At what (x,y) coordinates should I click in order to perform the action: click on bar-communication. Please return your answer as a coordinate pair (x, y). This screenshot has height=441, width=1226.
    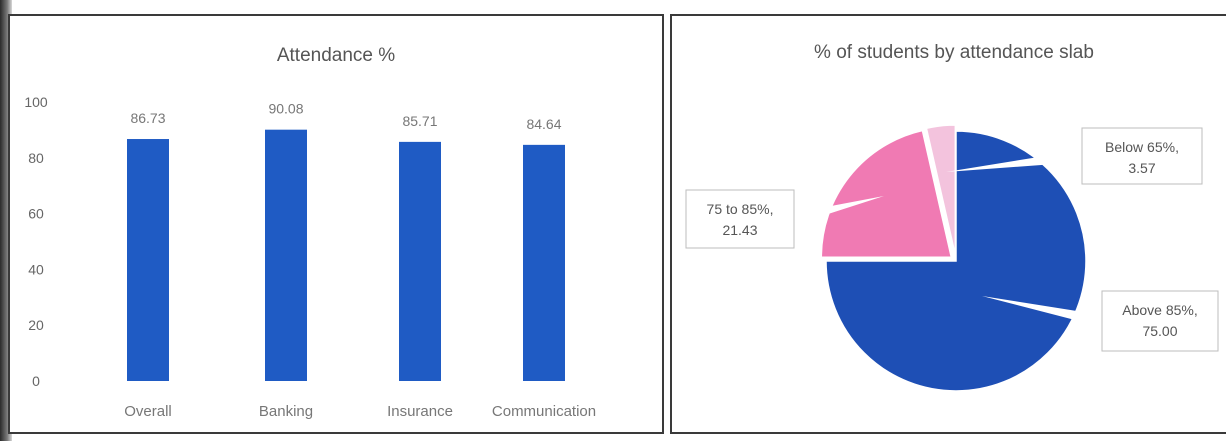
    Looking at the image, I should click on (544, 262).